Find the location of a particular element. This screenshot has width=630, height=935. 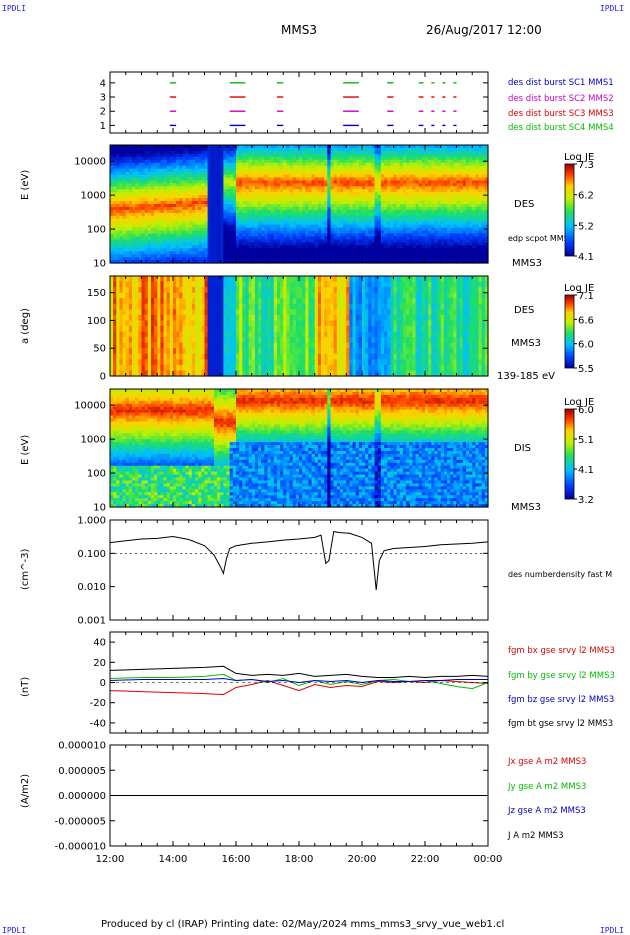

pad-spectrogram-cells is located at coordinates (299, 326).